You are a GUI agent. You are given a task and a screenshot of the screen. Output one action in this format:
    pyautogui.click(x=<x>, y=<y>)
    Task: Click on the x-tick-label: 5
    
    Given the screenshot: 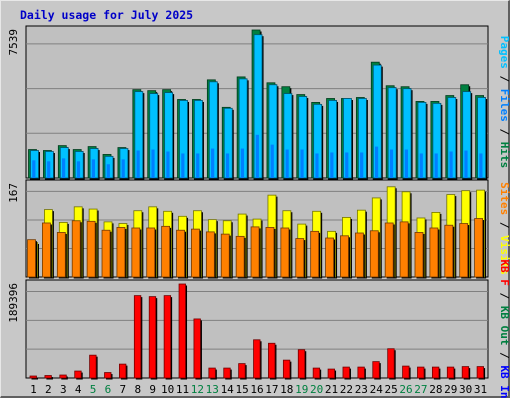 What is the action you would take?
    pyautogui.click(x=93, y=389)
    